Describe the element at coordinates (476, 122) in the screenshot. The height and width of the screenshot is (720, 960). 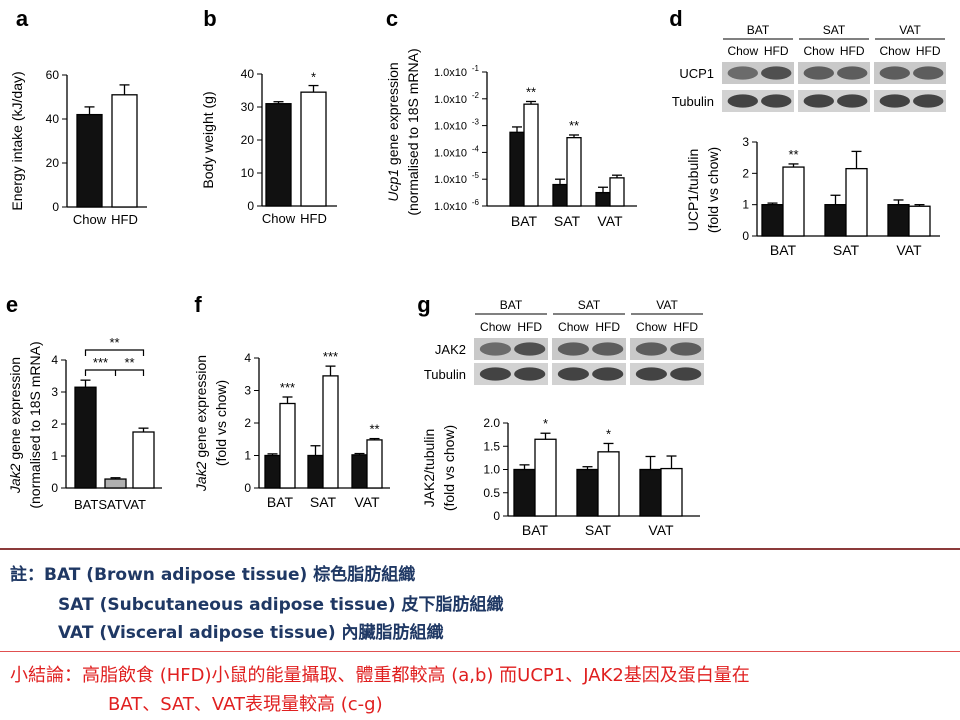
I see `y-tick-exponent-c: -3` at that location.